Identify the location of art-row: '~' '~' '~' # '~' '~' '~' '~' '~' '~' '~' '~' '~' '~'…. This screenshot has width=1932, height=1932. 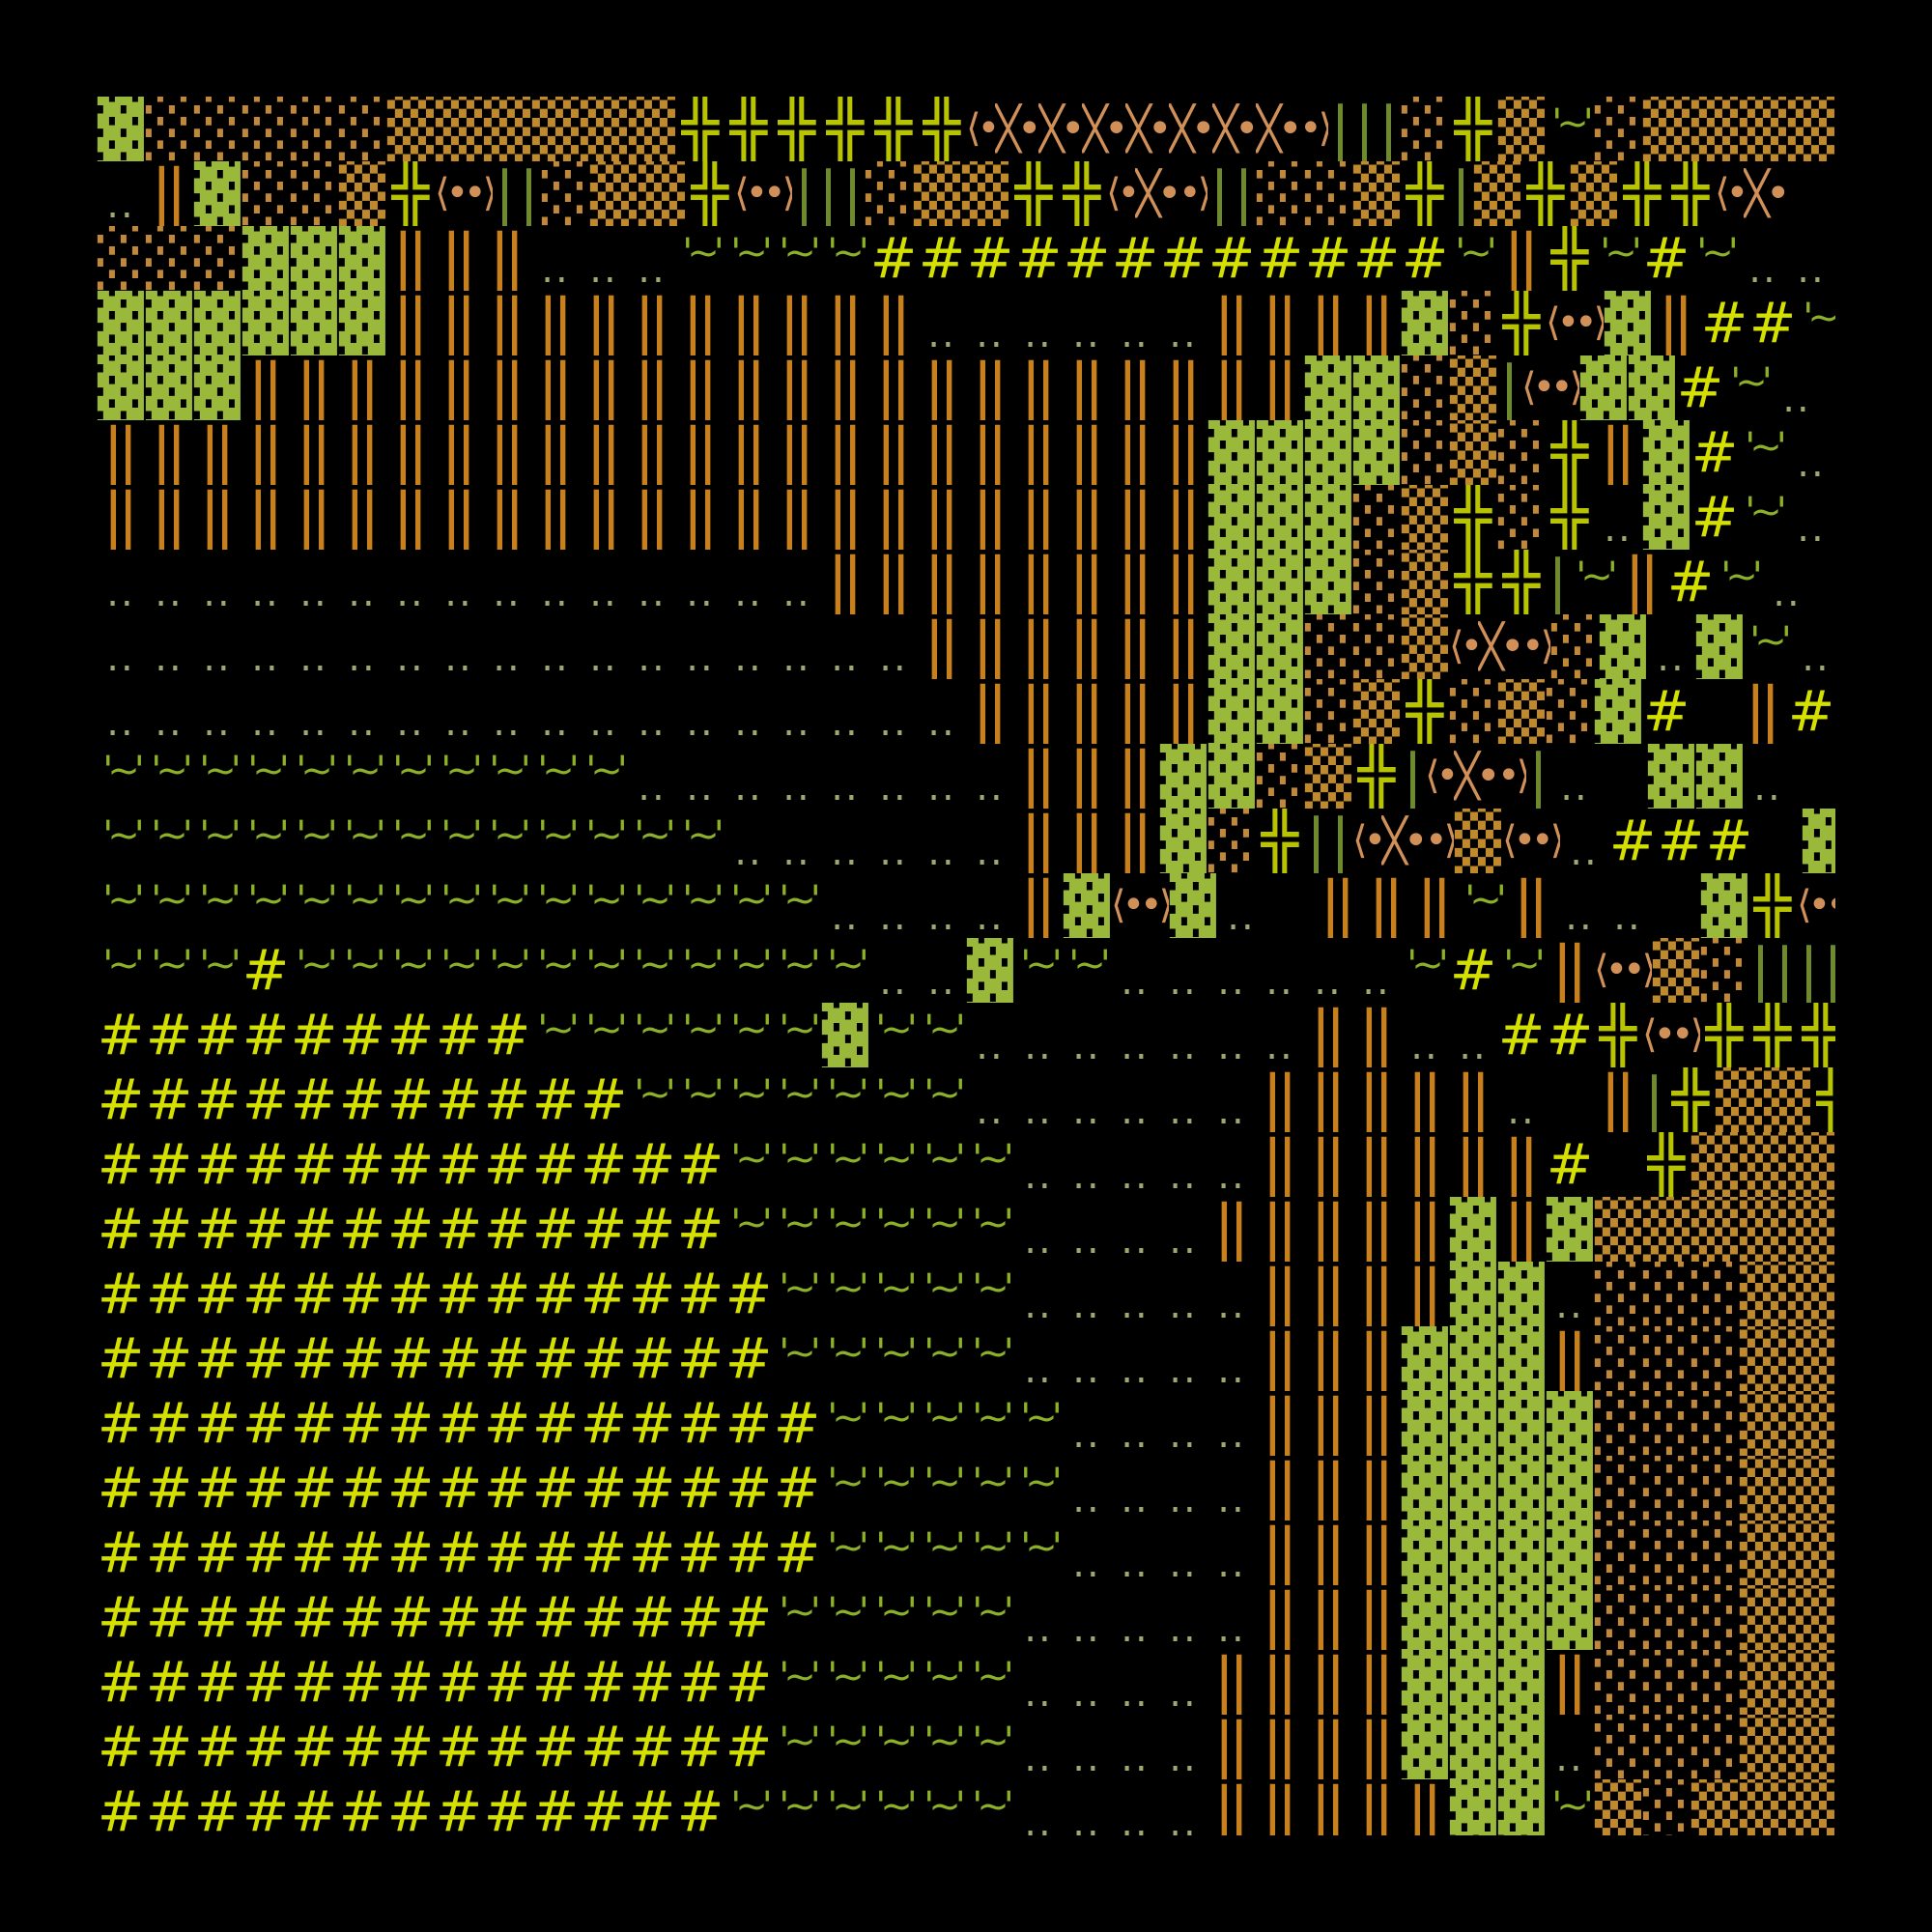
(966, 970).